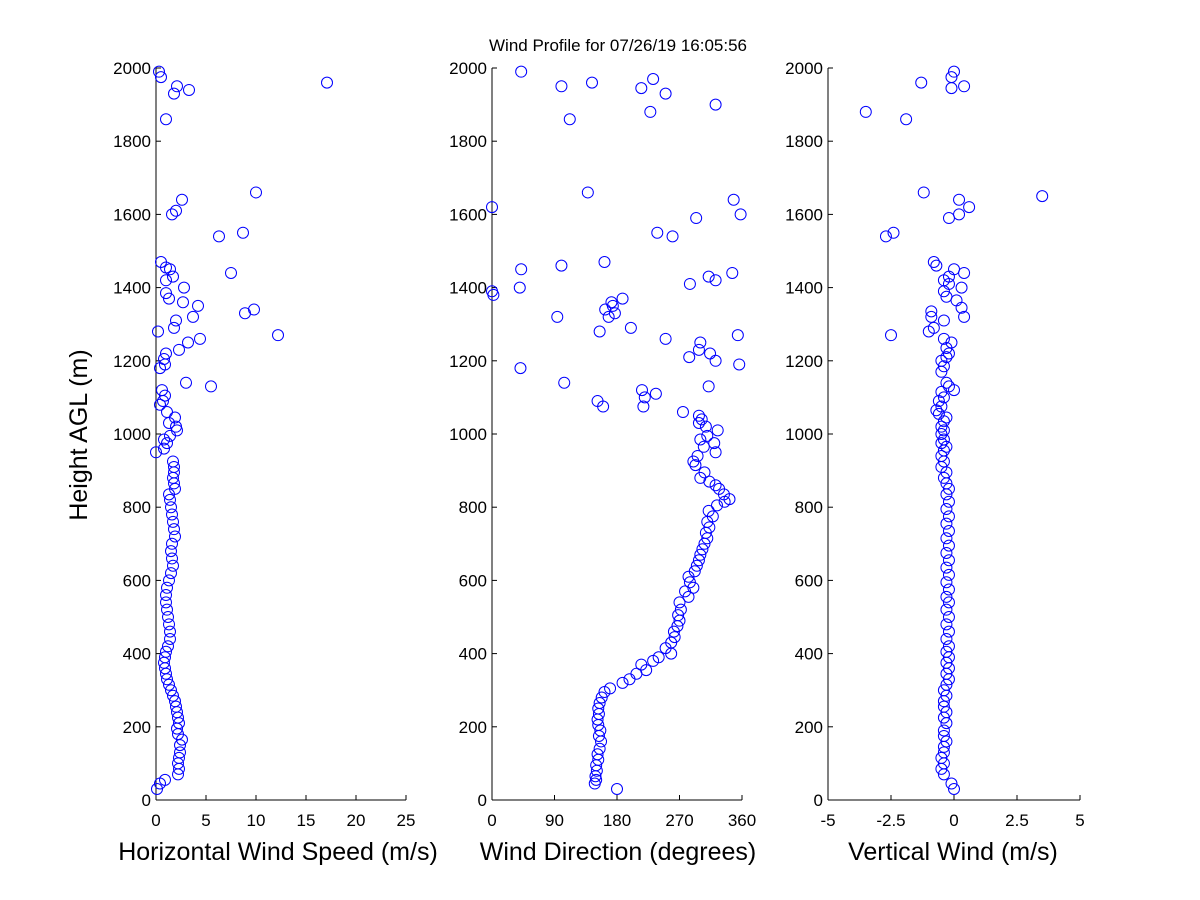  I want to click on x-tick-label: 25, so click(406, 820).